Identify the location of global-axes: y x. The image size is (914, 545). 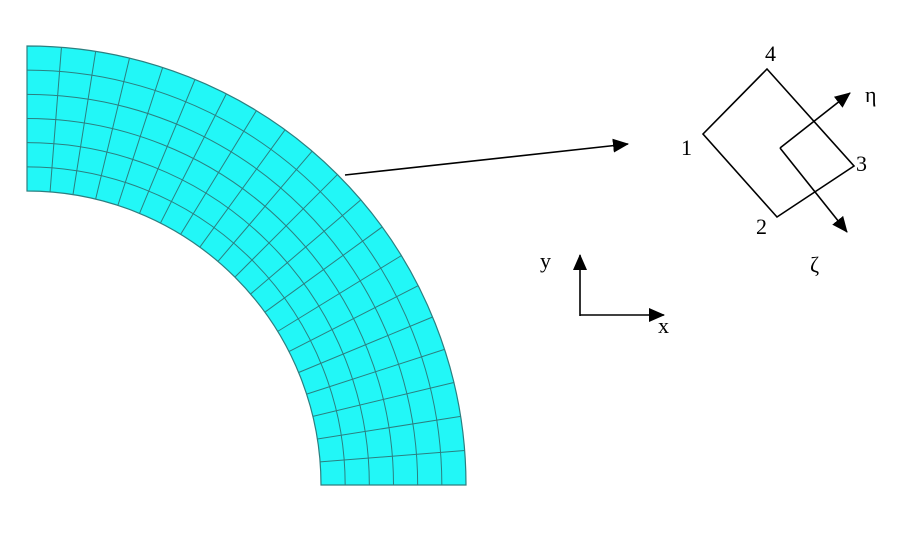
(604, 293).